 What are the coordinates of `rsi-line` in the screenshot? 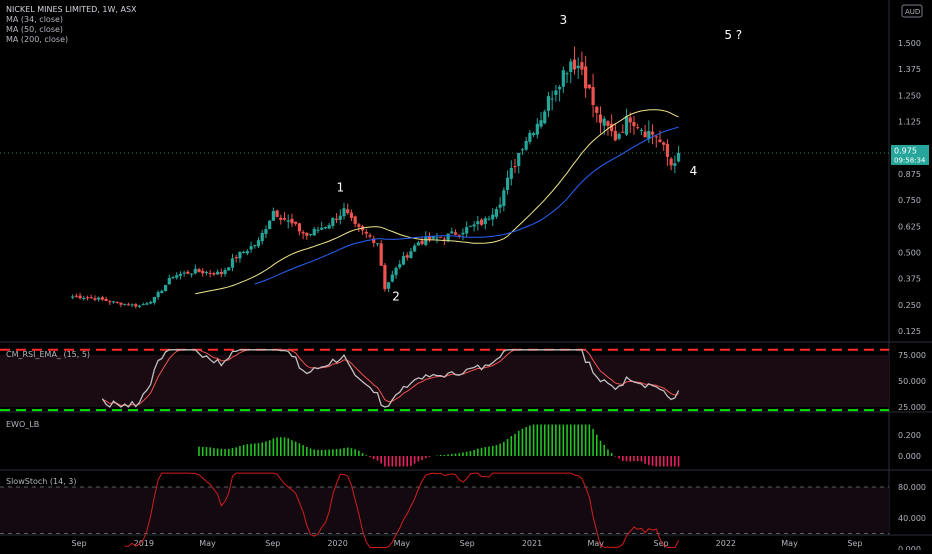 It's located at (390, 378).